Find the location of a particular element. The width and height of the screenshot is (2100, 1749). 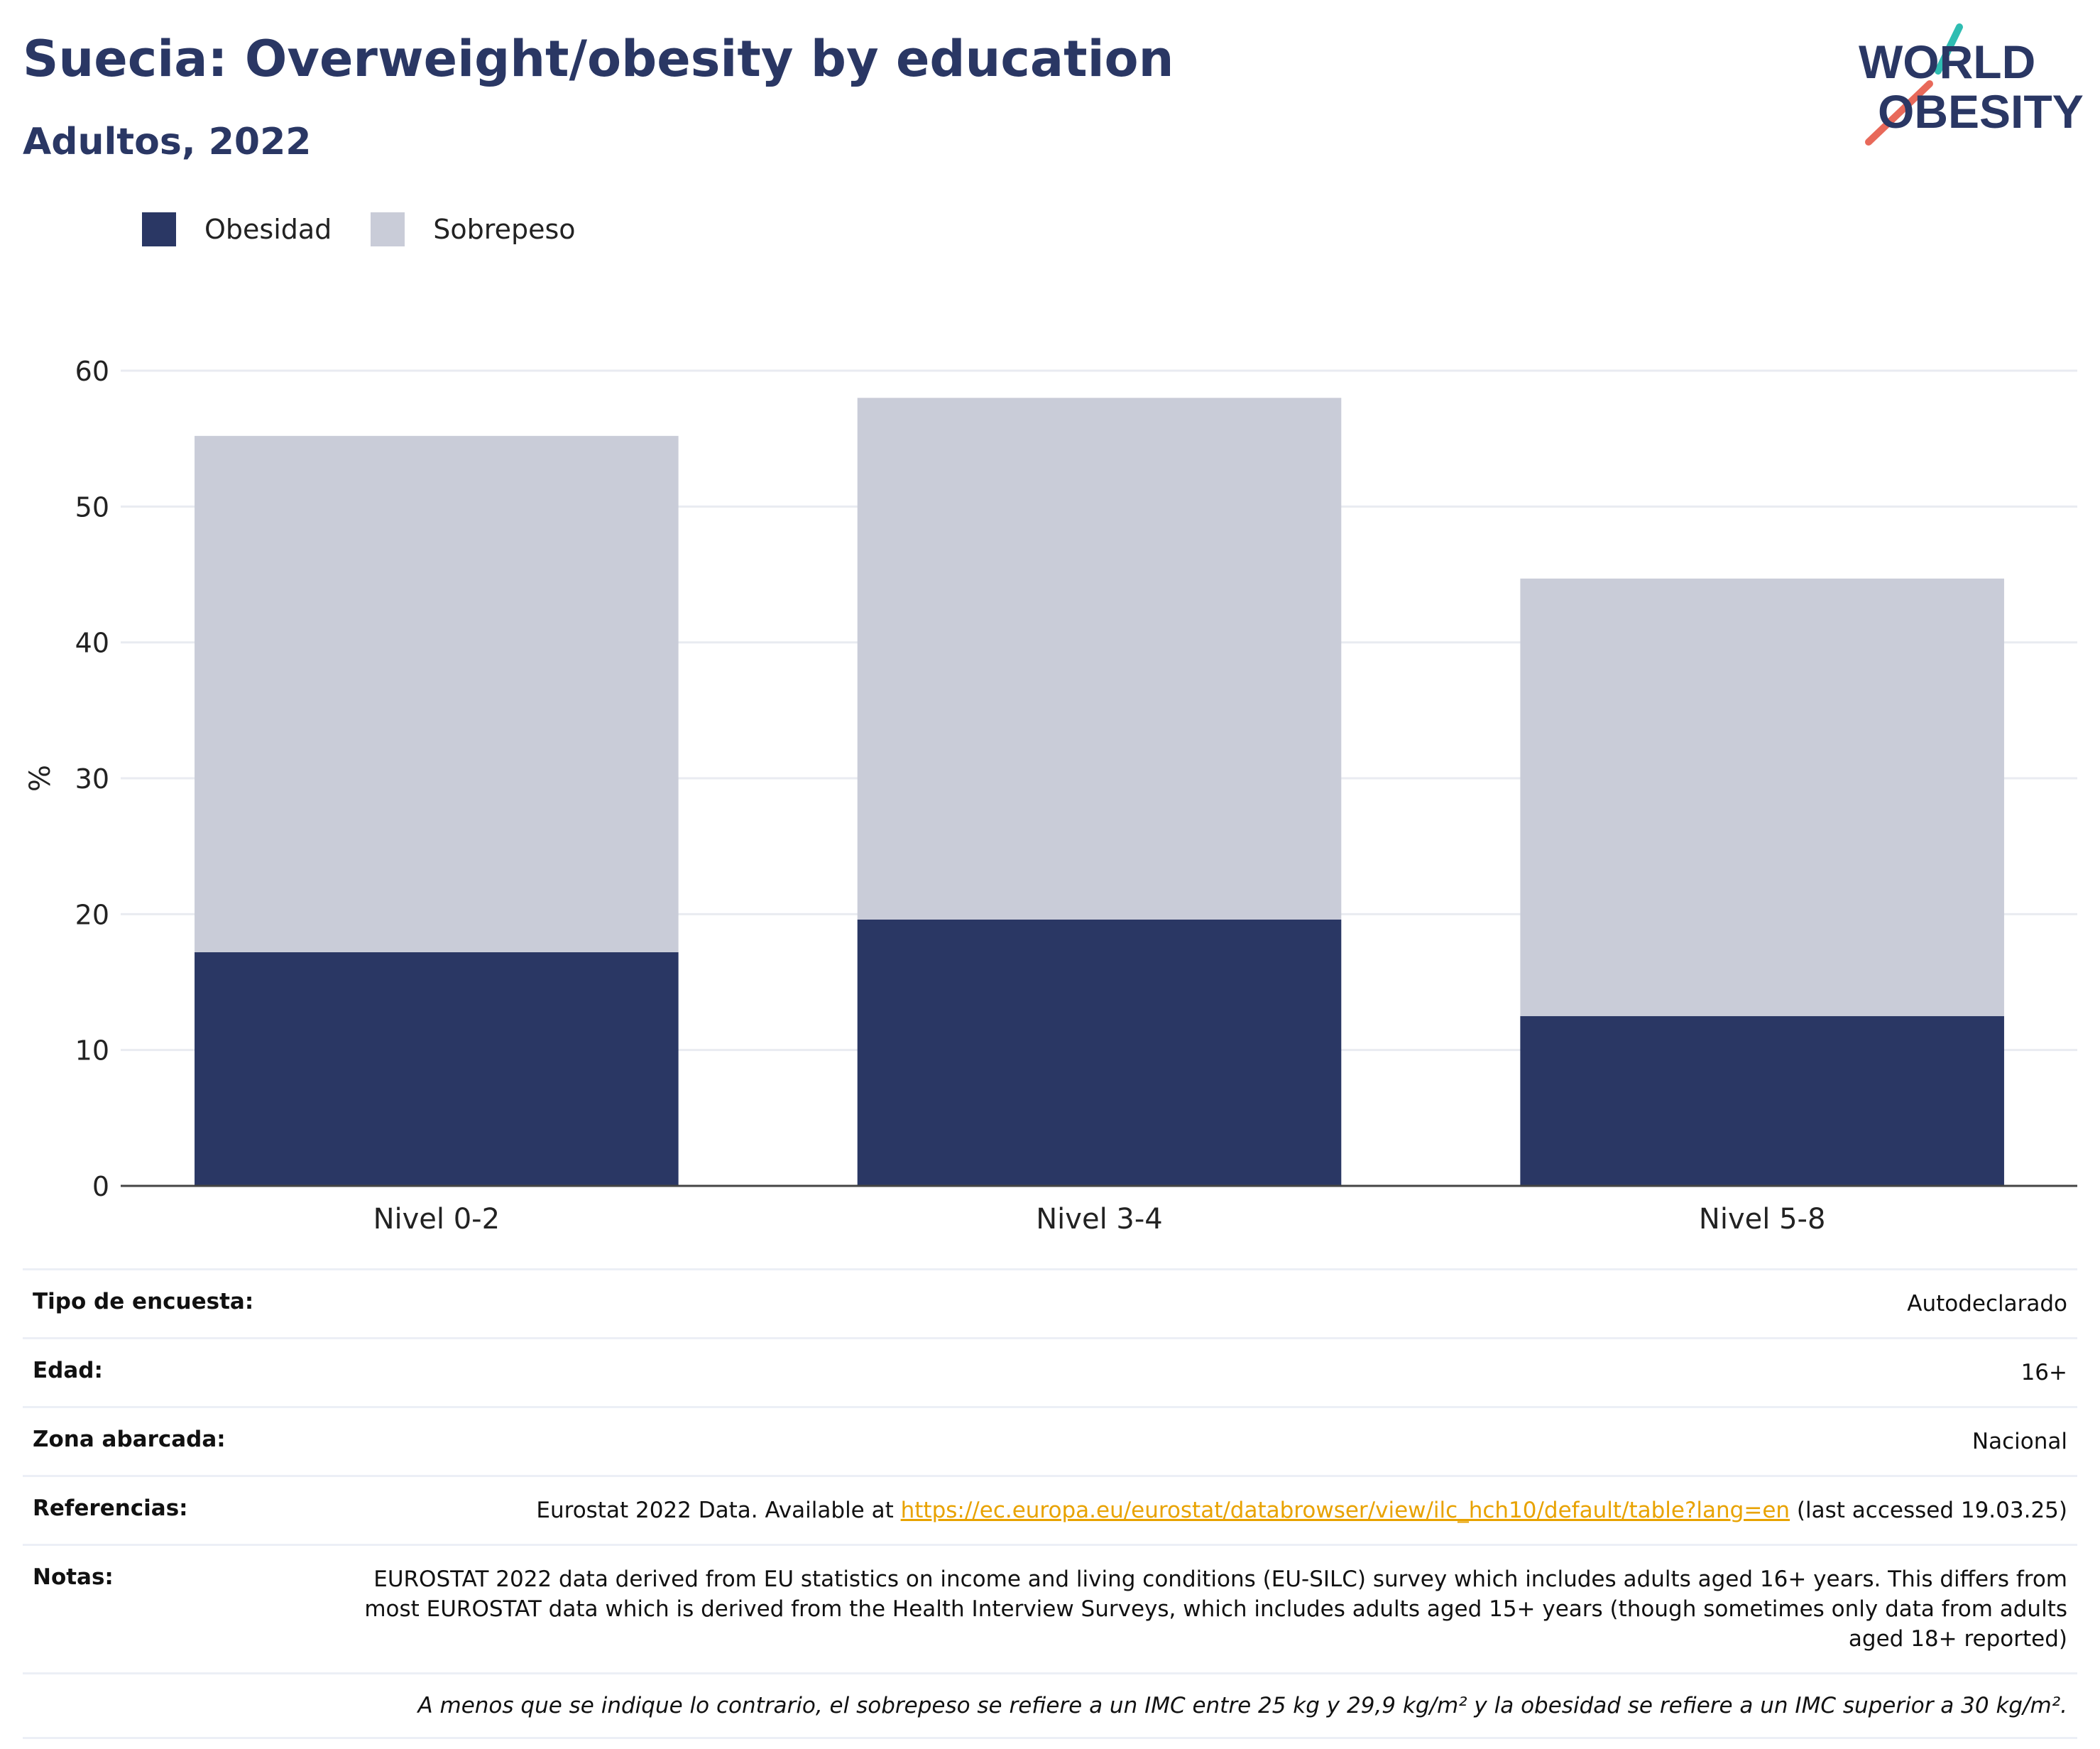

x-tick-label: Nivel 0-2 is located at coordinates (436, 1219).